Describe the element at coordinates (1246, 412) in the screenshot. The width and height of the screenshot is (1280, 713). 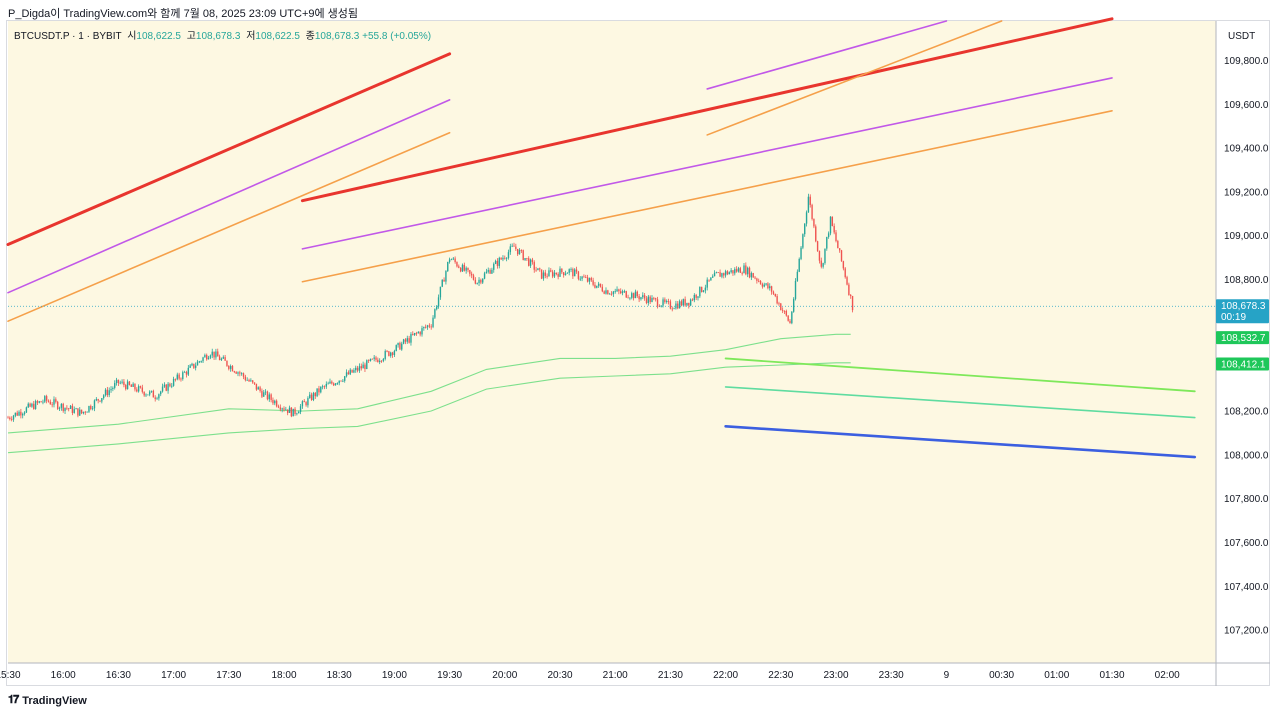
I see `y-tick-label: 108,200.0` at that location.